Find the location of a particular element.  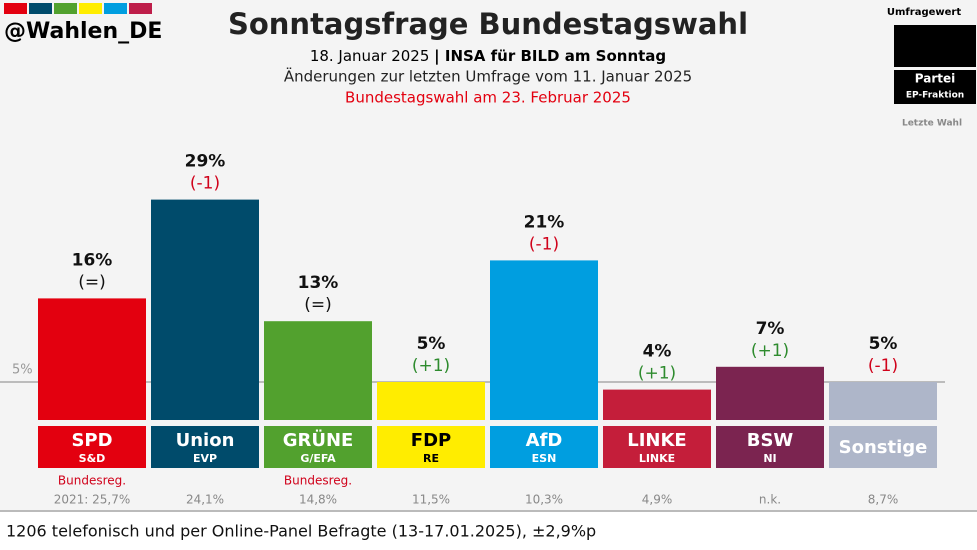

last-election: 11,5% is located at coordinates (431, 500).